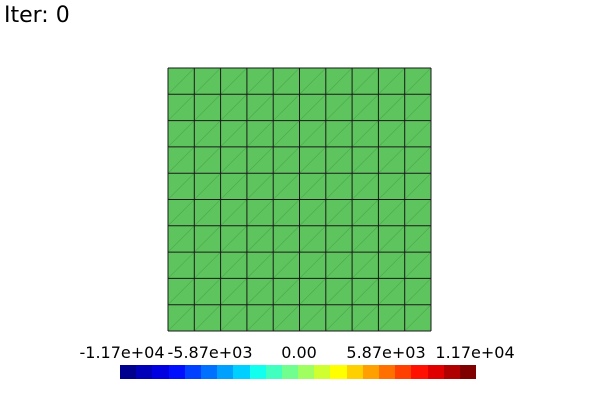  Describe the element at coordinates (210, 352) in the screenshot. I see `colorbar-tick-label: -5.87e+03` at that location.